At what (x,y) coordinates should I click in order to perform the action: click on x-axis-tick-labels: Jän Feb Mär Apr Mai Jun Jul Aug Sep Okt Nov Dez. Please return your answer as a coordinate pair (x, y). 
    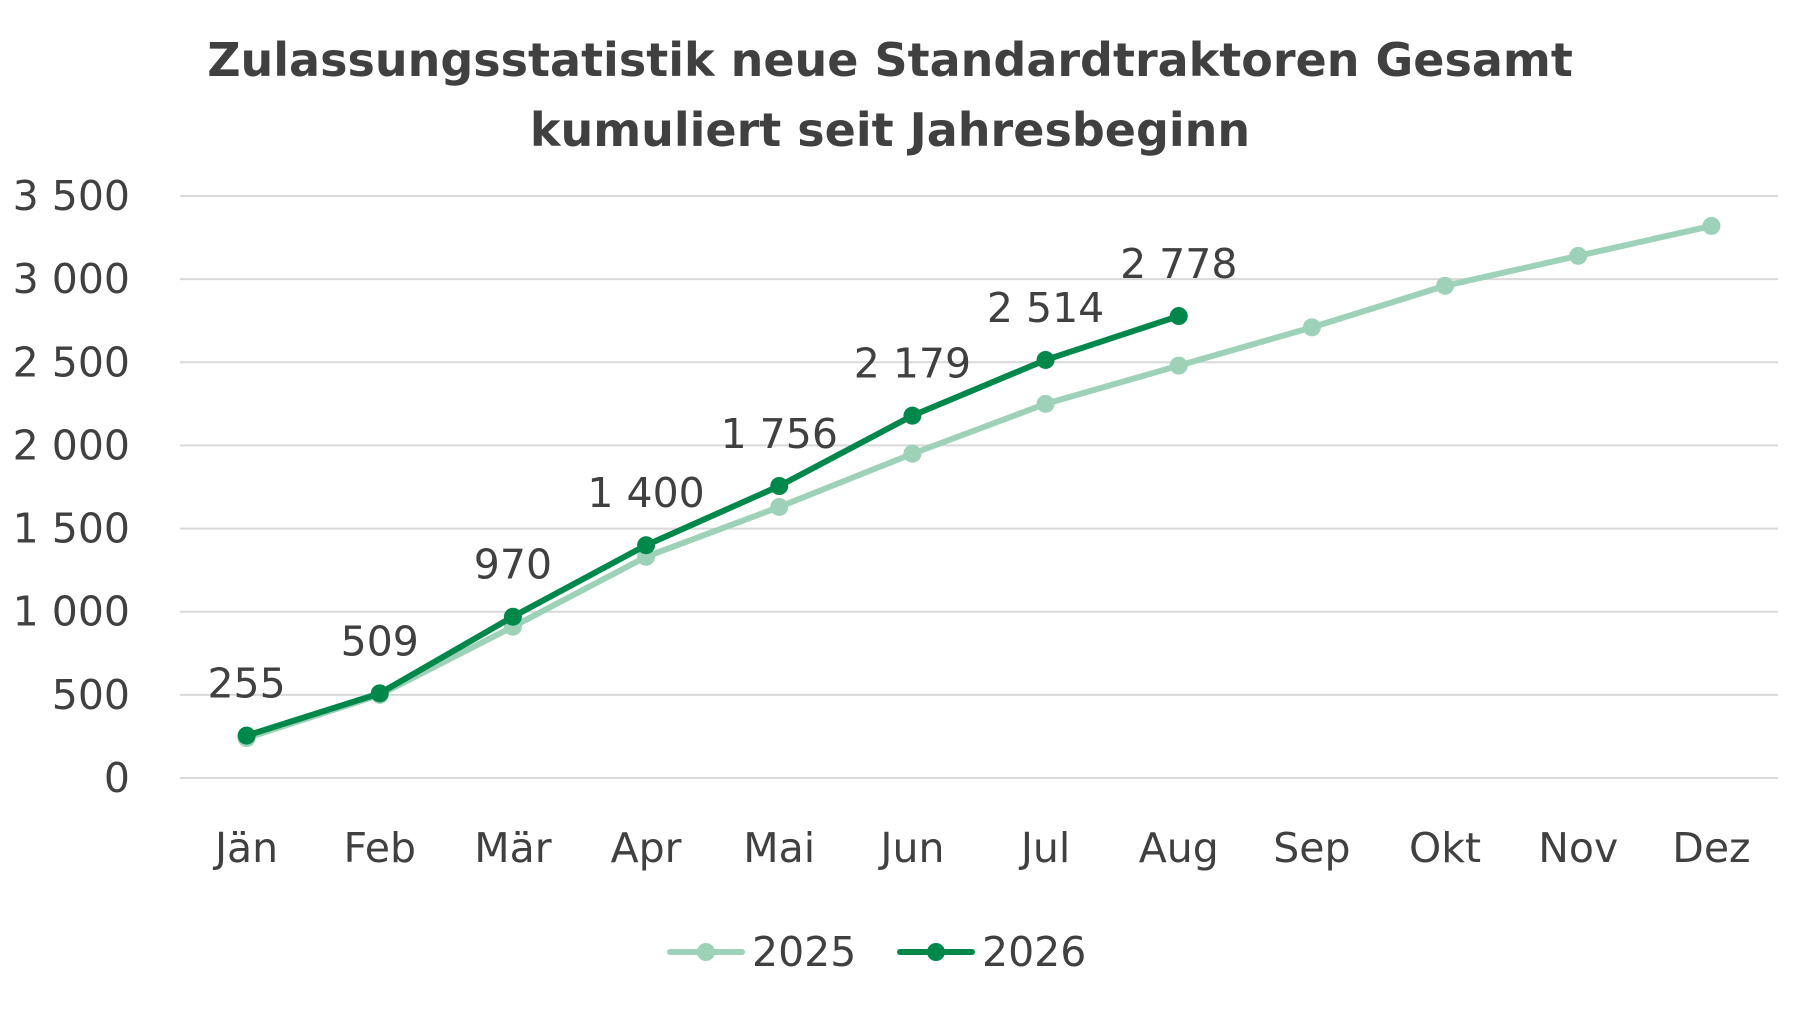
    Looking at the image, I should click on (981, 848).